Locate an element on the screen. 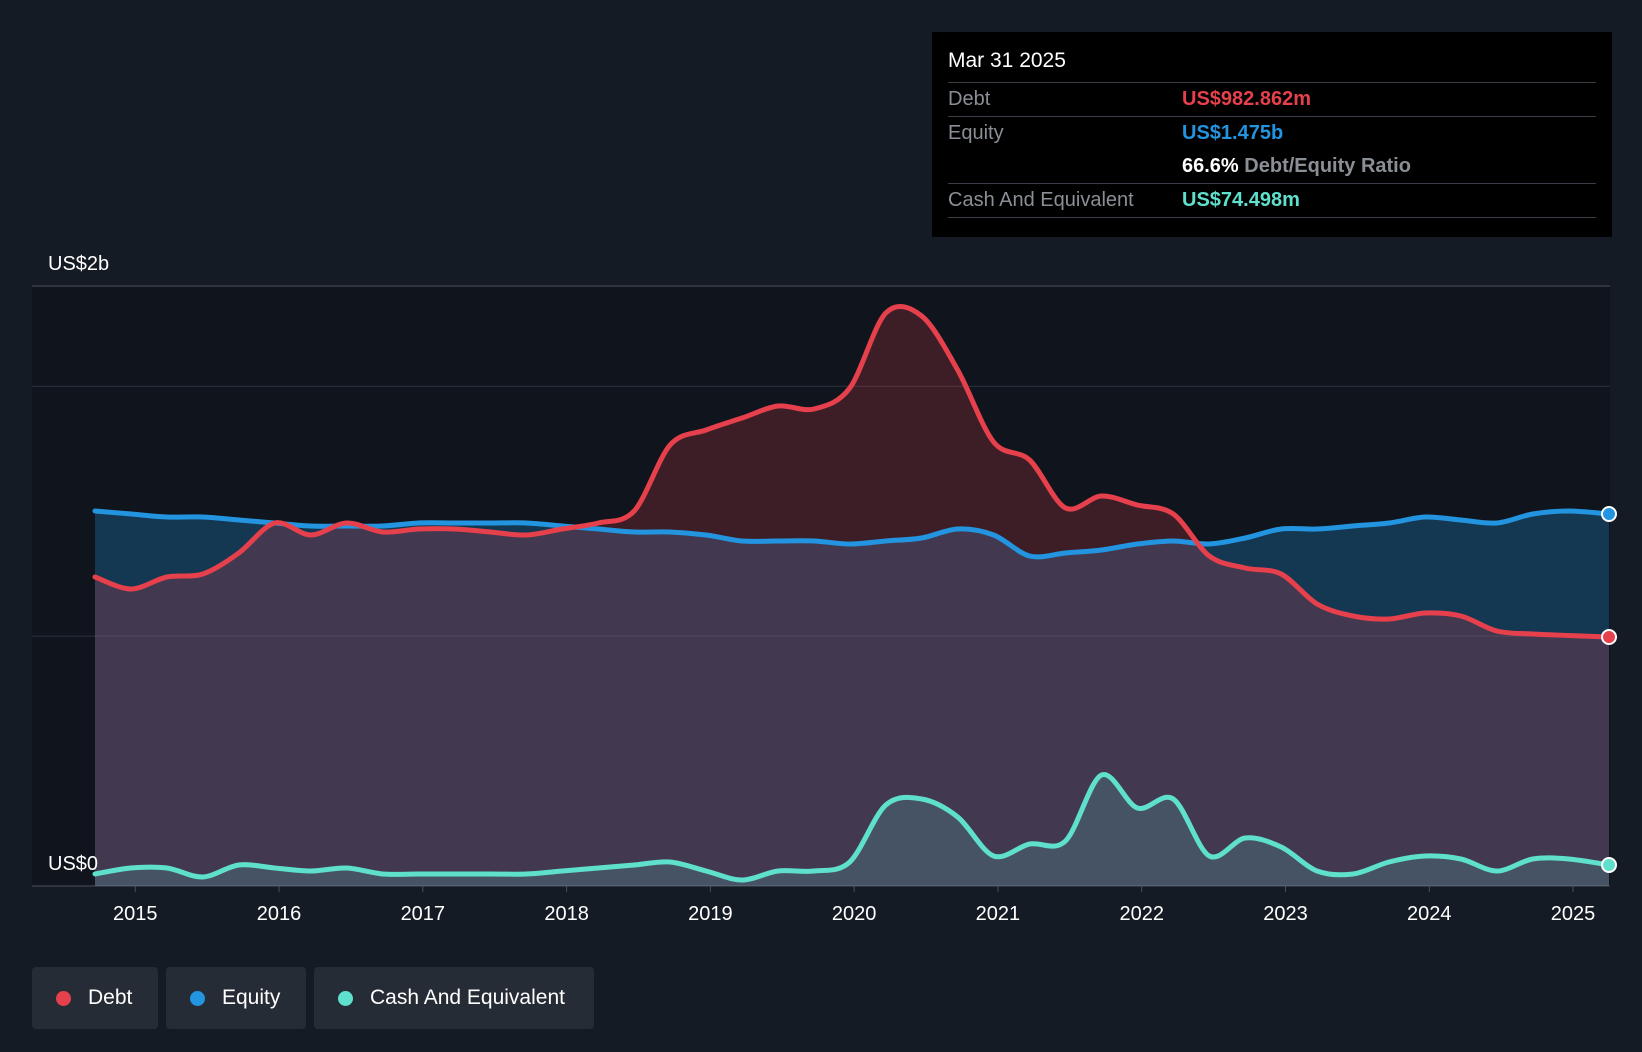  cash-line is located at coordinates (852, 827).